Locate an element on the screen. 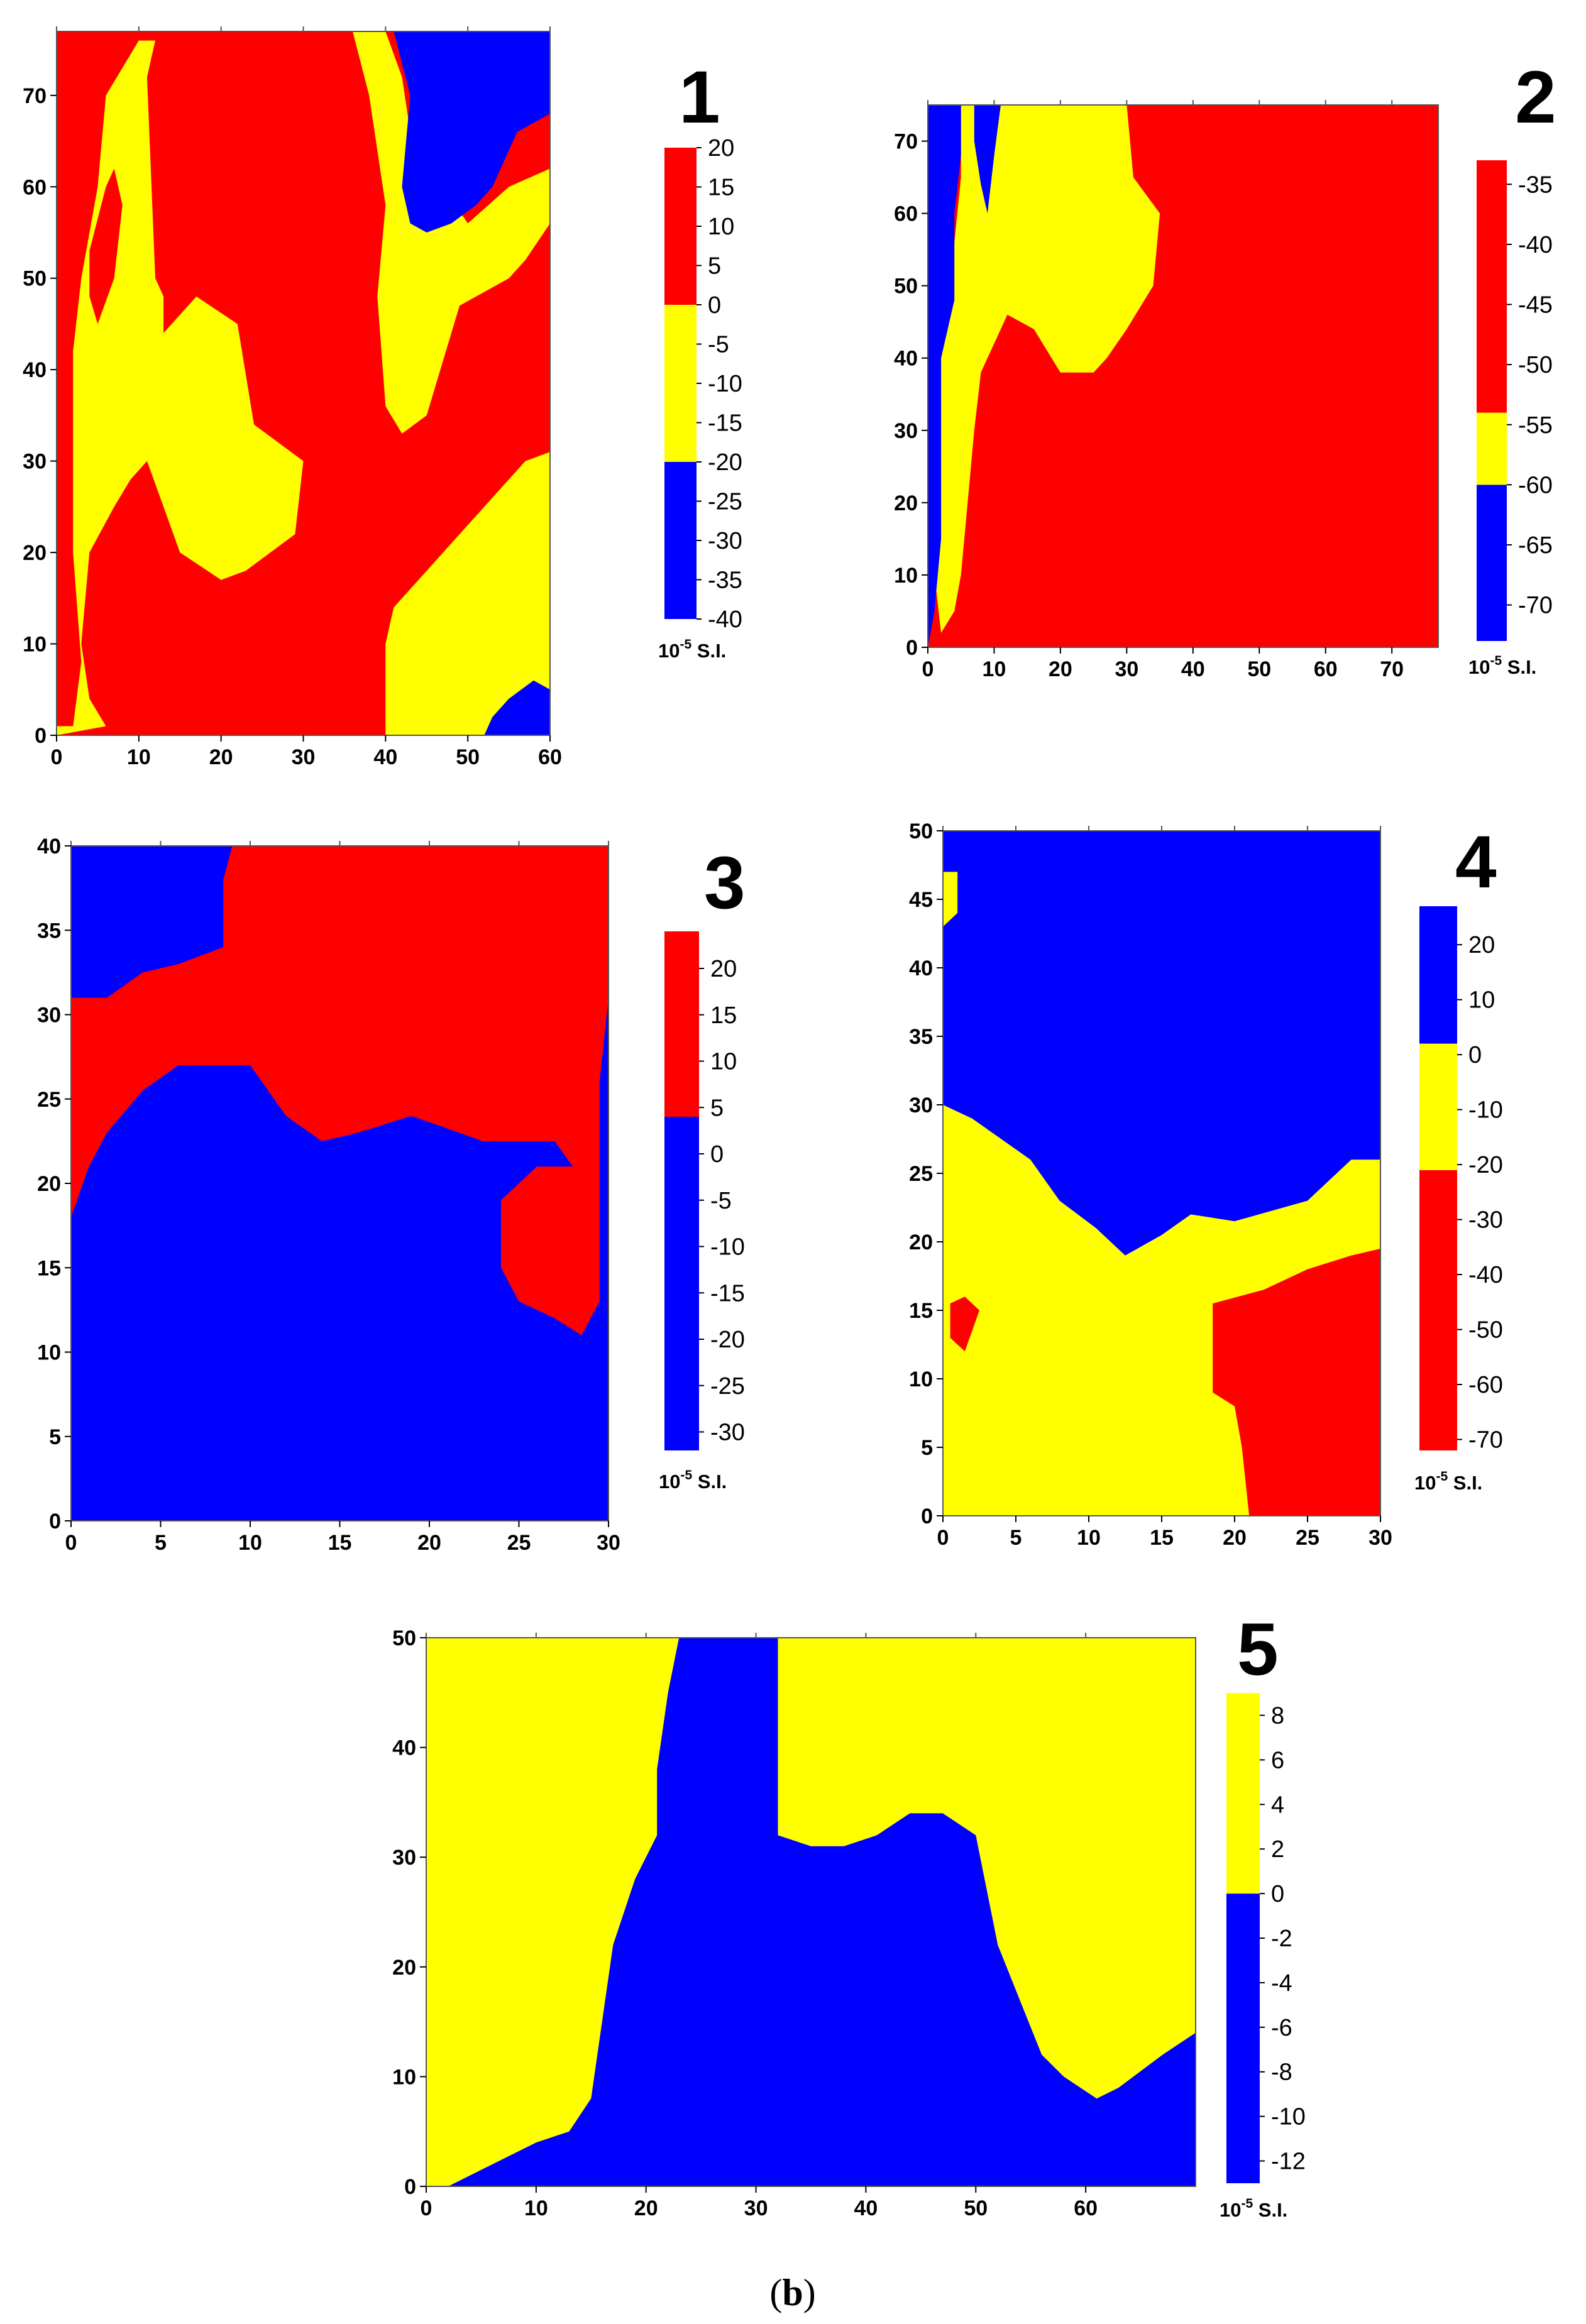 The width and height of the screenshot is (1586, 2324). panel-number: 2 is located at coordinates (1535, 98).